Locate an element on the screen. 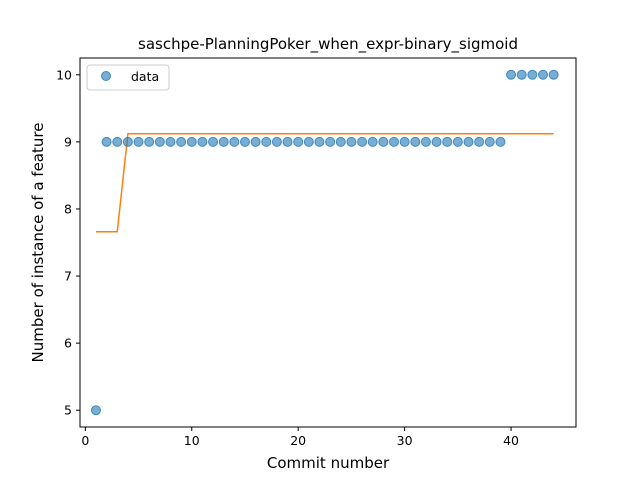 The image size is (640, 480). y-tick-label: 9 is located at coordinates (68, 141).